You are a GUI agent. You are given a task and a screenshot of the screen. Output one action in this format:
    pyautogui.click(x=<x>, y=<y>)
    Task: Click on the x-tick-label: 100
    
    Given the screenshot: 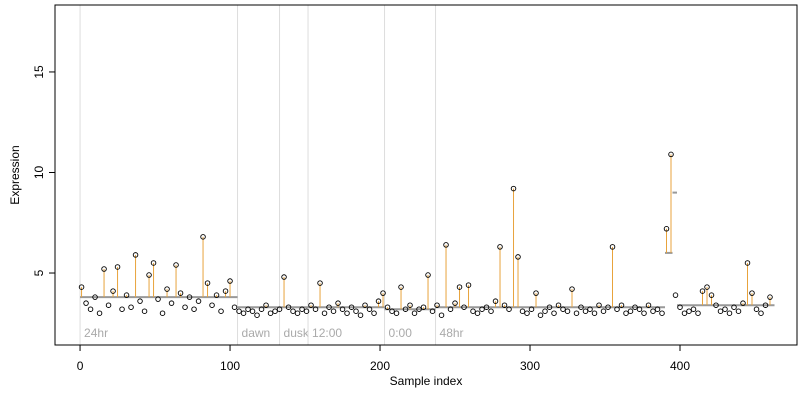 What is the action you would take?
    pyautogui.click(x=230, y=366)
    